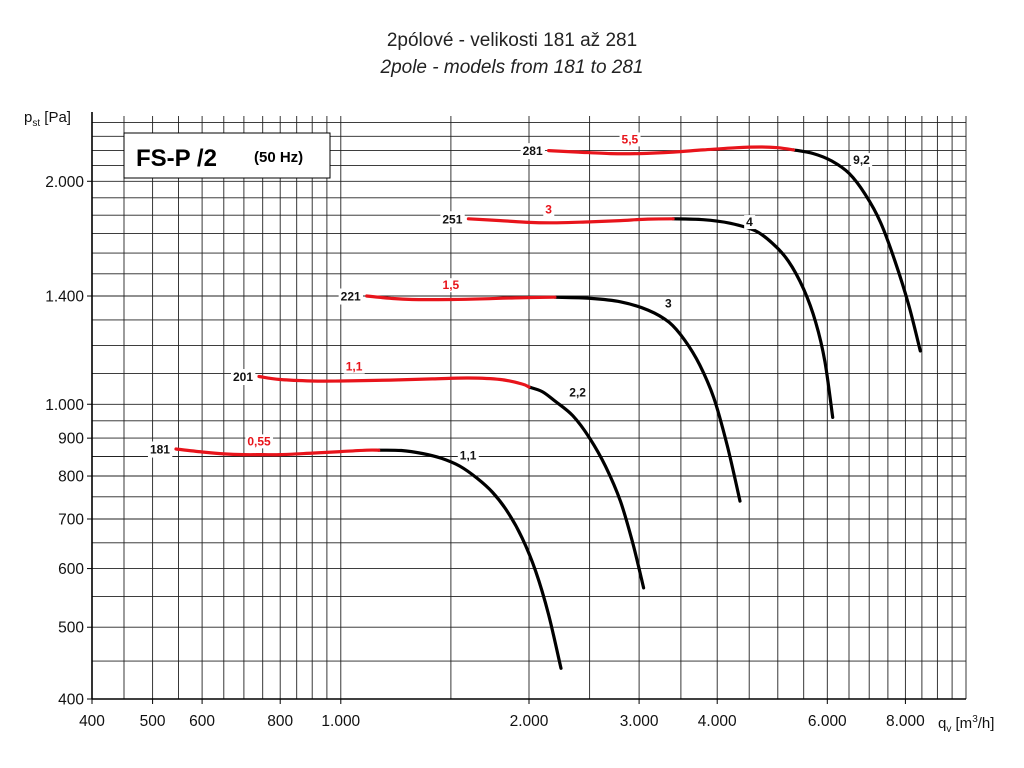 This screenshot has width=1024, height=768. I want to click on x-tick-label: 2.000, so click(529, 721).